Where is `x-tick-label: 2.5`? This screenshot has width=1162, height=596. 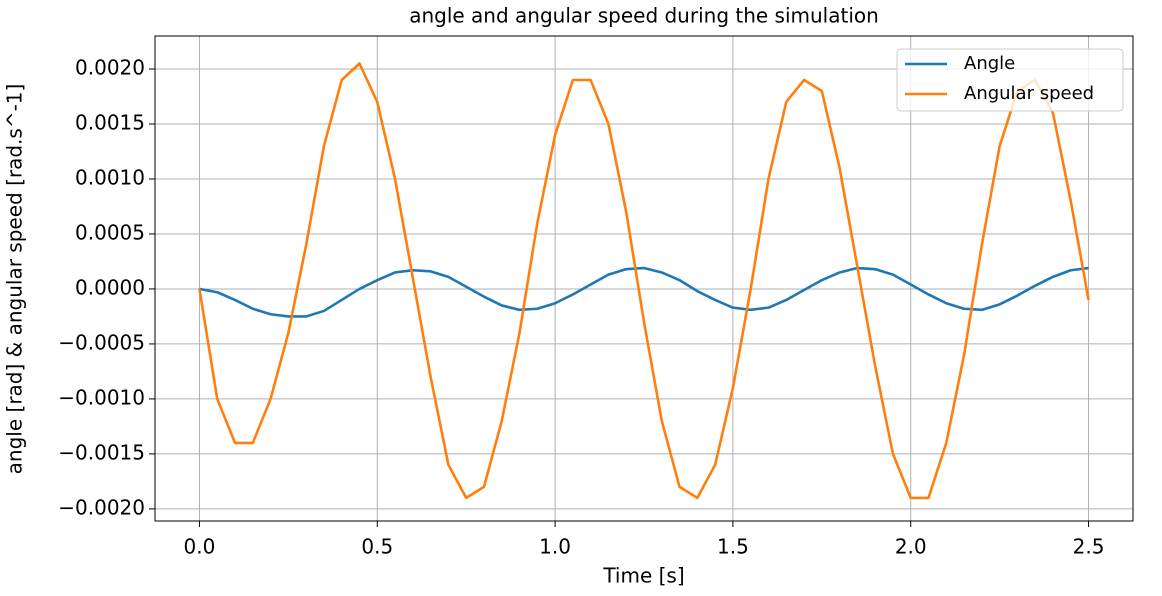 x-tick-label: 2.5 is located at coordinates (1089, 547).